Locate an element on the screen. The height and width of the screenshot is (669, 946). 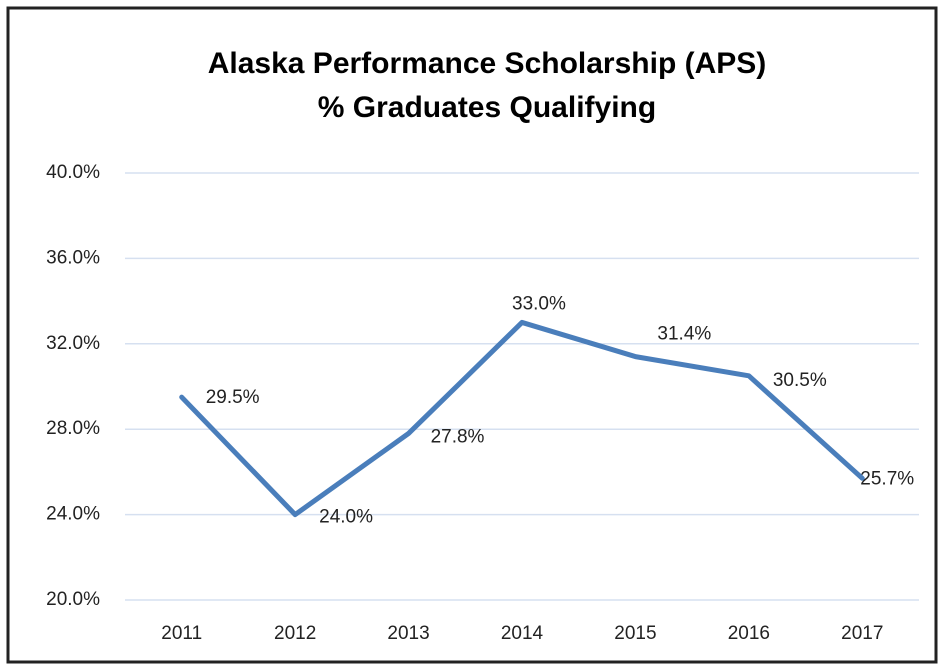
data-label: 24.0% is located at coordinates (346, 517).